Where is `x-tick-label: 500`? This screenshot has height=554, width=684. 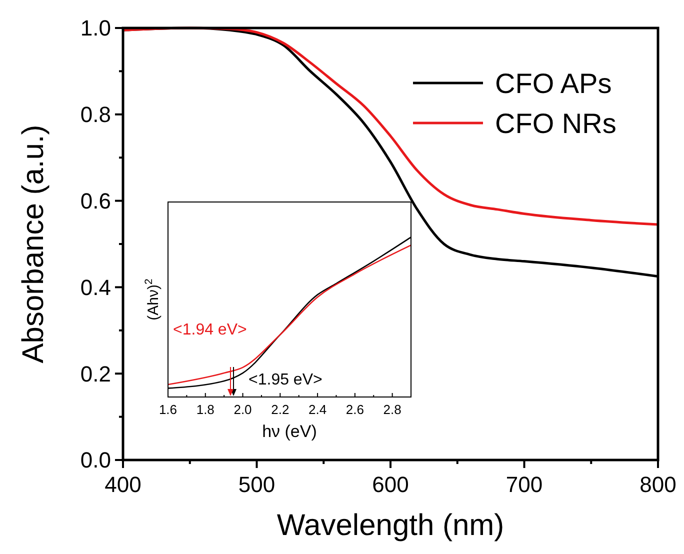 x-tick-label: 500 is located at coordinates (257, 484).